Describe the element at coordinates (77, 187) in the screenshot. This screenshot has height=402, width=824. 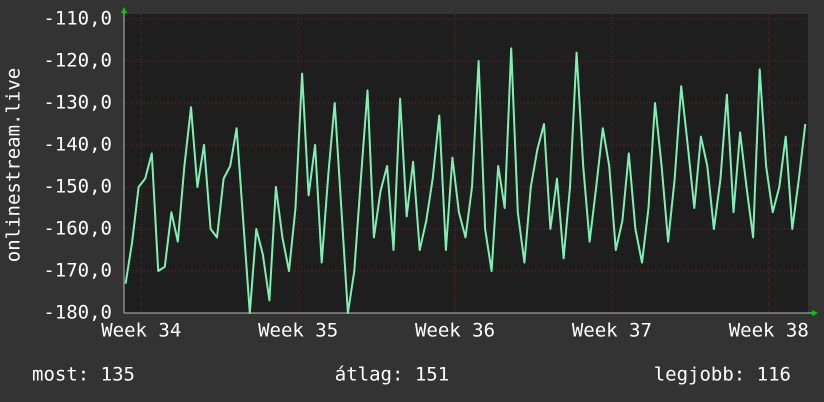
I see `y-tick-label: -150,0` at that location.